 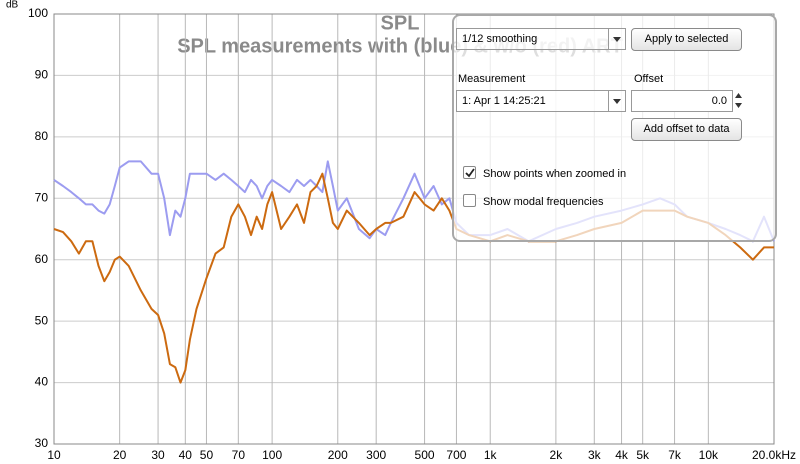 I want to click on add-offset-button: Add offset to data, so click(x=686, y=129).